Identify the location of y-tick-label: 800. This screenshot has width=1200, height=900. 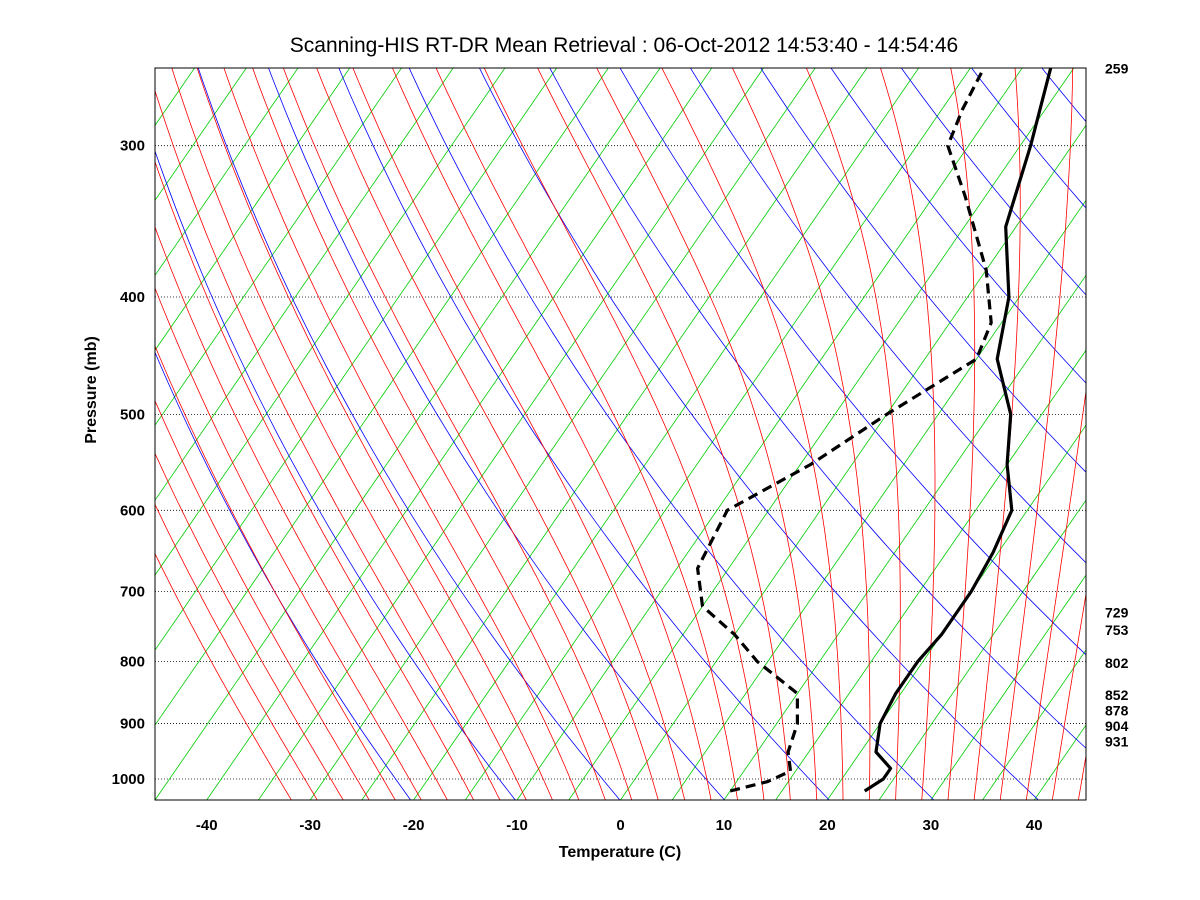
(132, 662).